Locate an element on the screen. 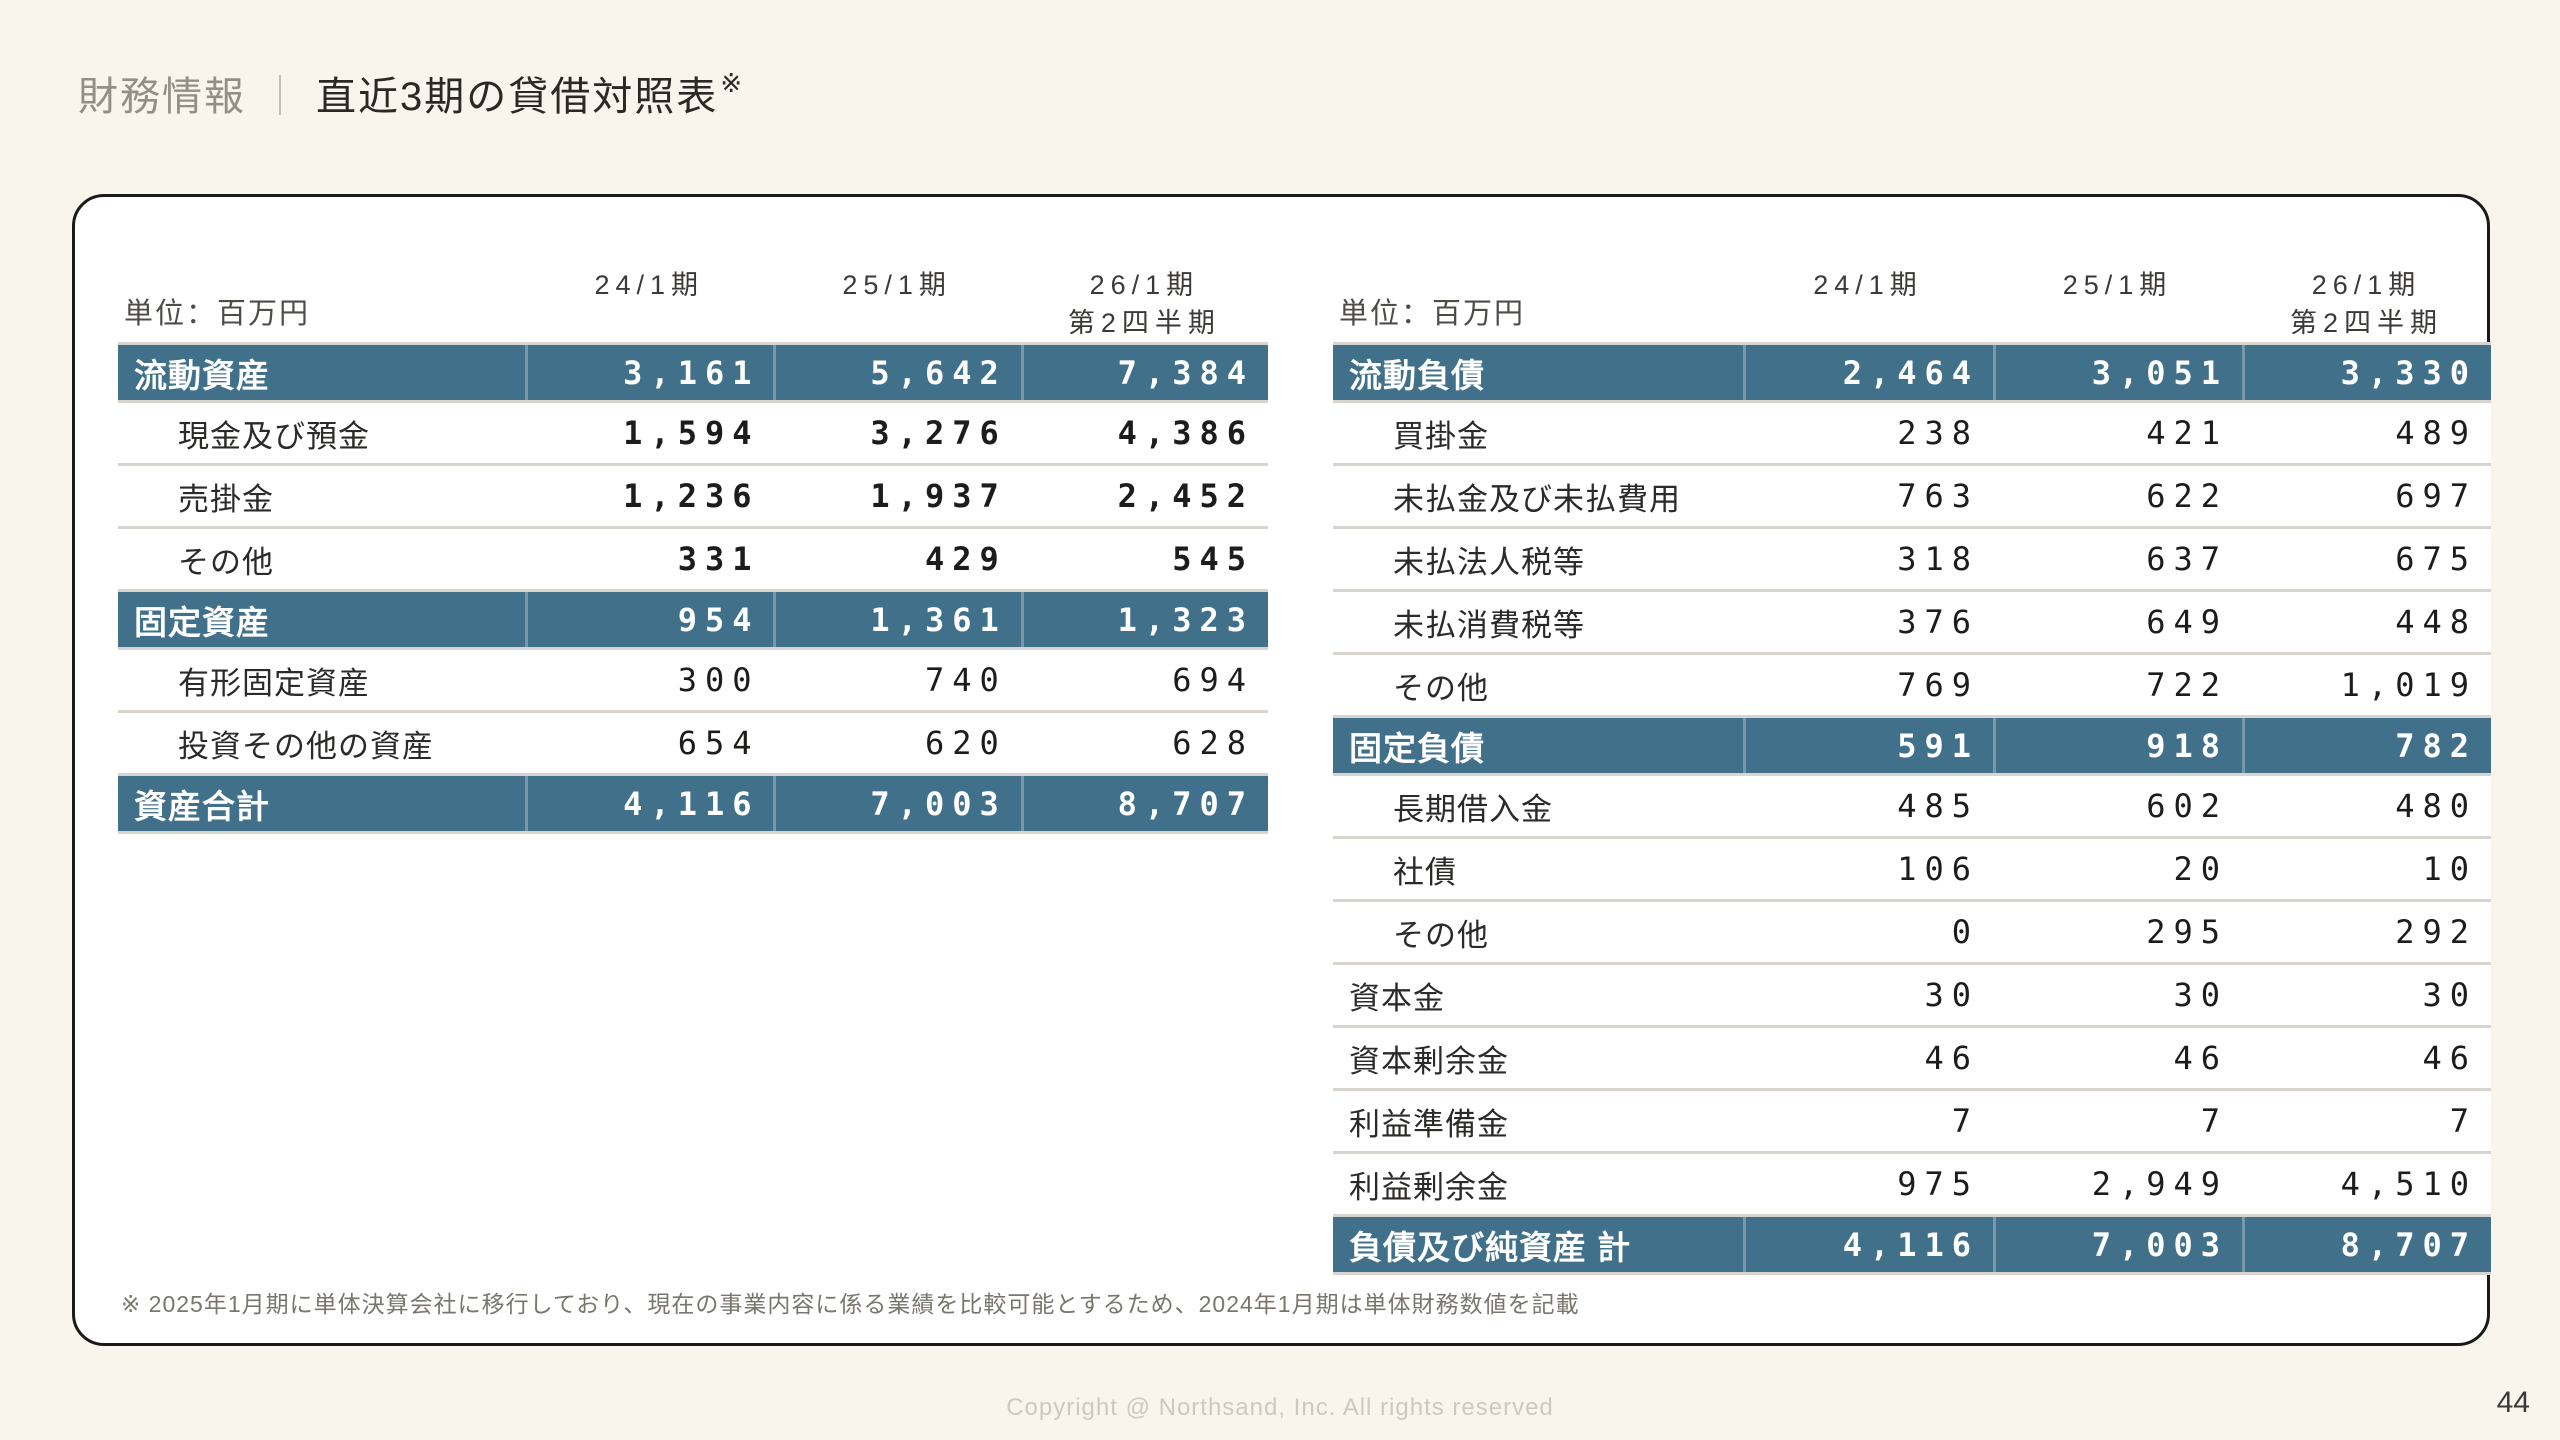 This screenshot has width=2560, height=1440. cell-value: 1,594 is located at coordinates (691, 433).